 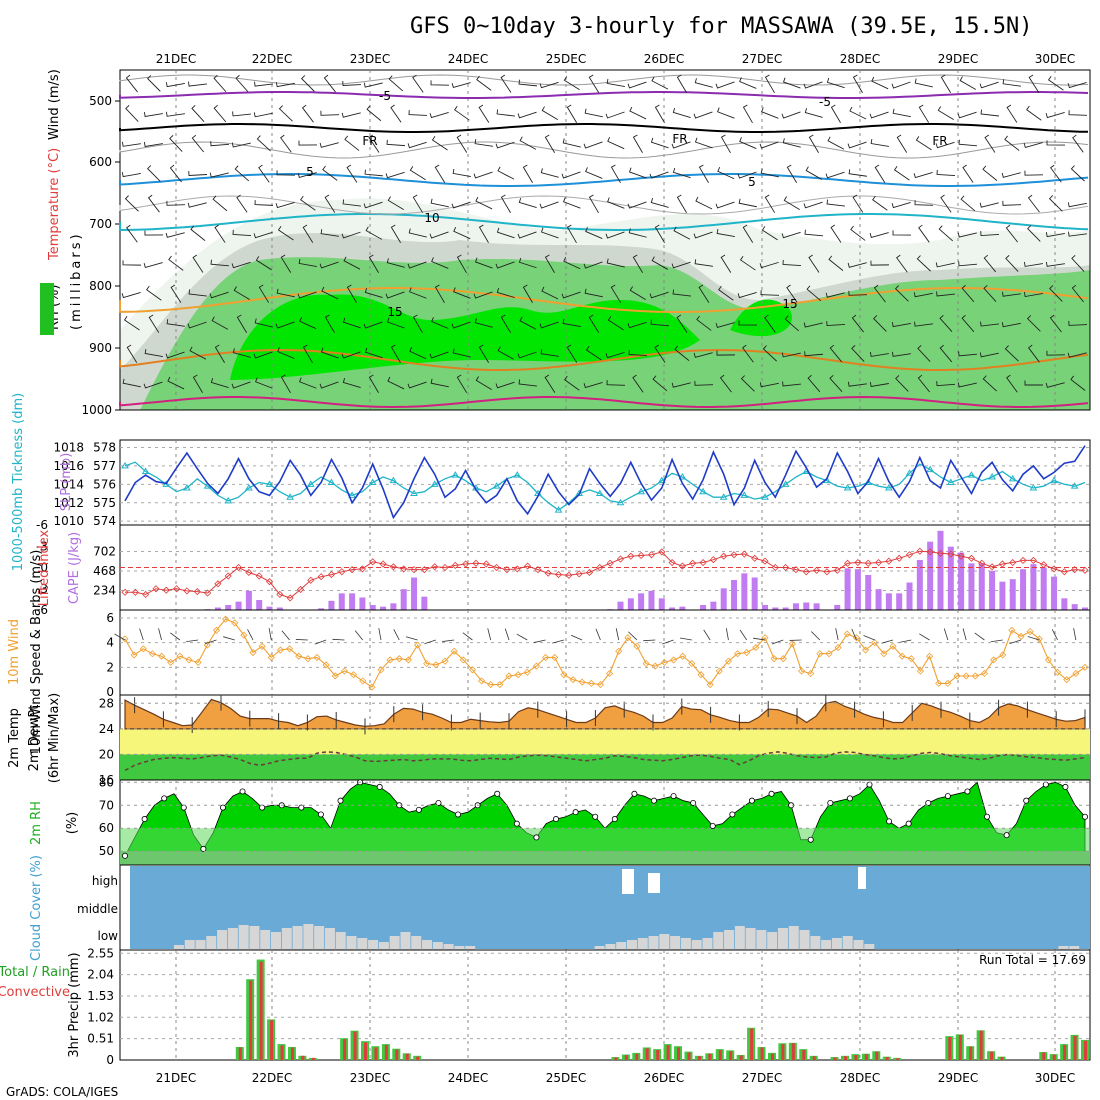 I want to click on y-tick-right: 1012, so click(x=68, y=503).